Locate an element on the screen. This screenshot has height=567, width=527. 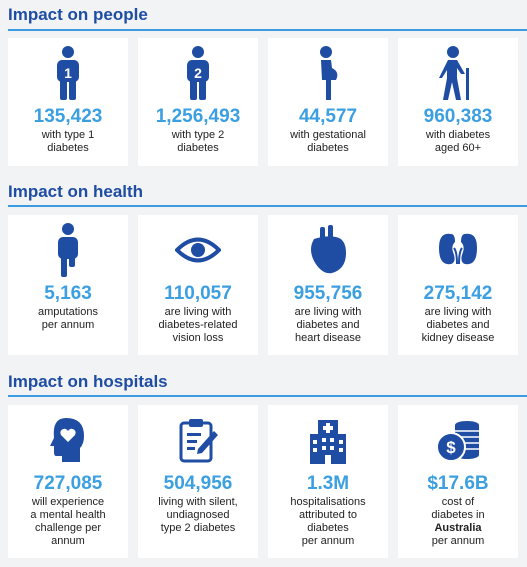
stat-value: 5,163 is located at coordinates (68, 293).